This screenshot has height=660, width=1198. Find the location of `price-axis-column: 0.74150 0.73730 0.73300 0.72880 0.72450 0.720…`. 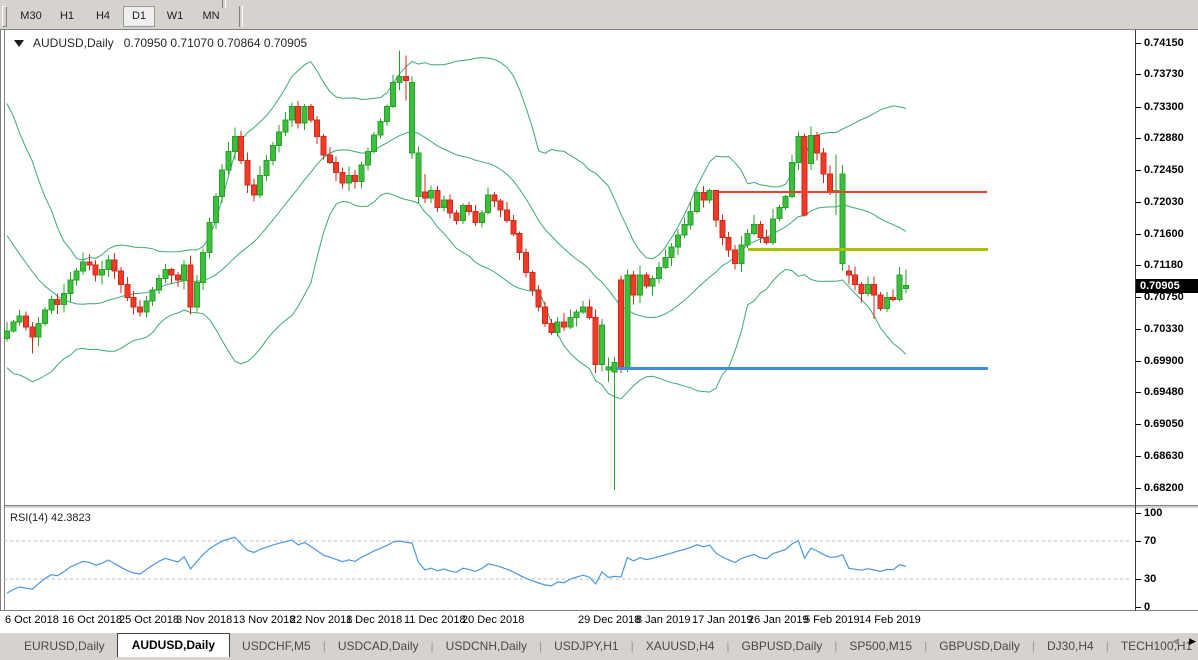

price-axis-column: 0.74150 0.73730 0.73300 0.72880 0.72450 0.720… is located at coordinates (1167, 321).